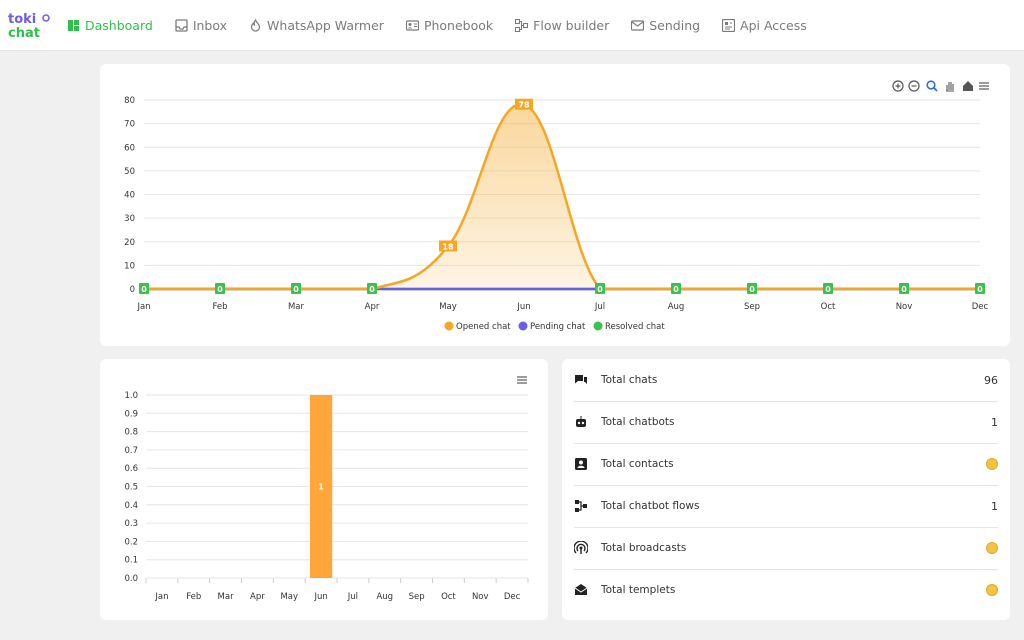  I want to click on bar, so click(321, 486).